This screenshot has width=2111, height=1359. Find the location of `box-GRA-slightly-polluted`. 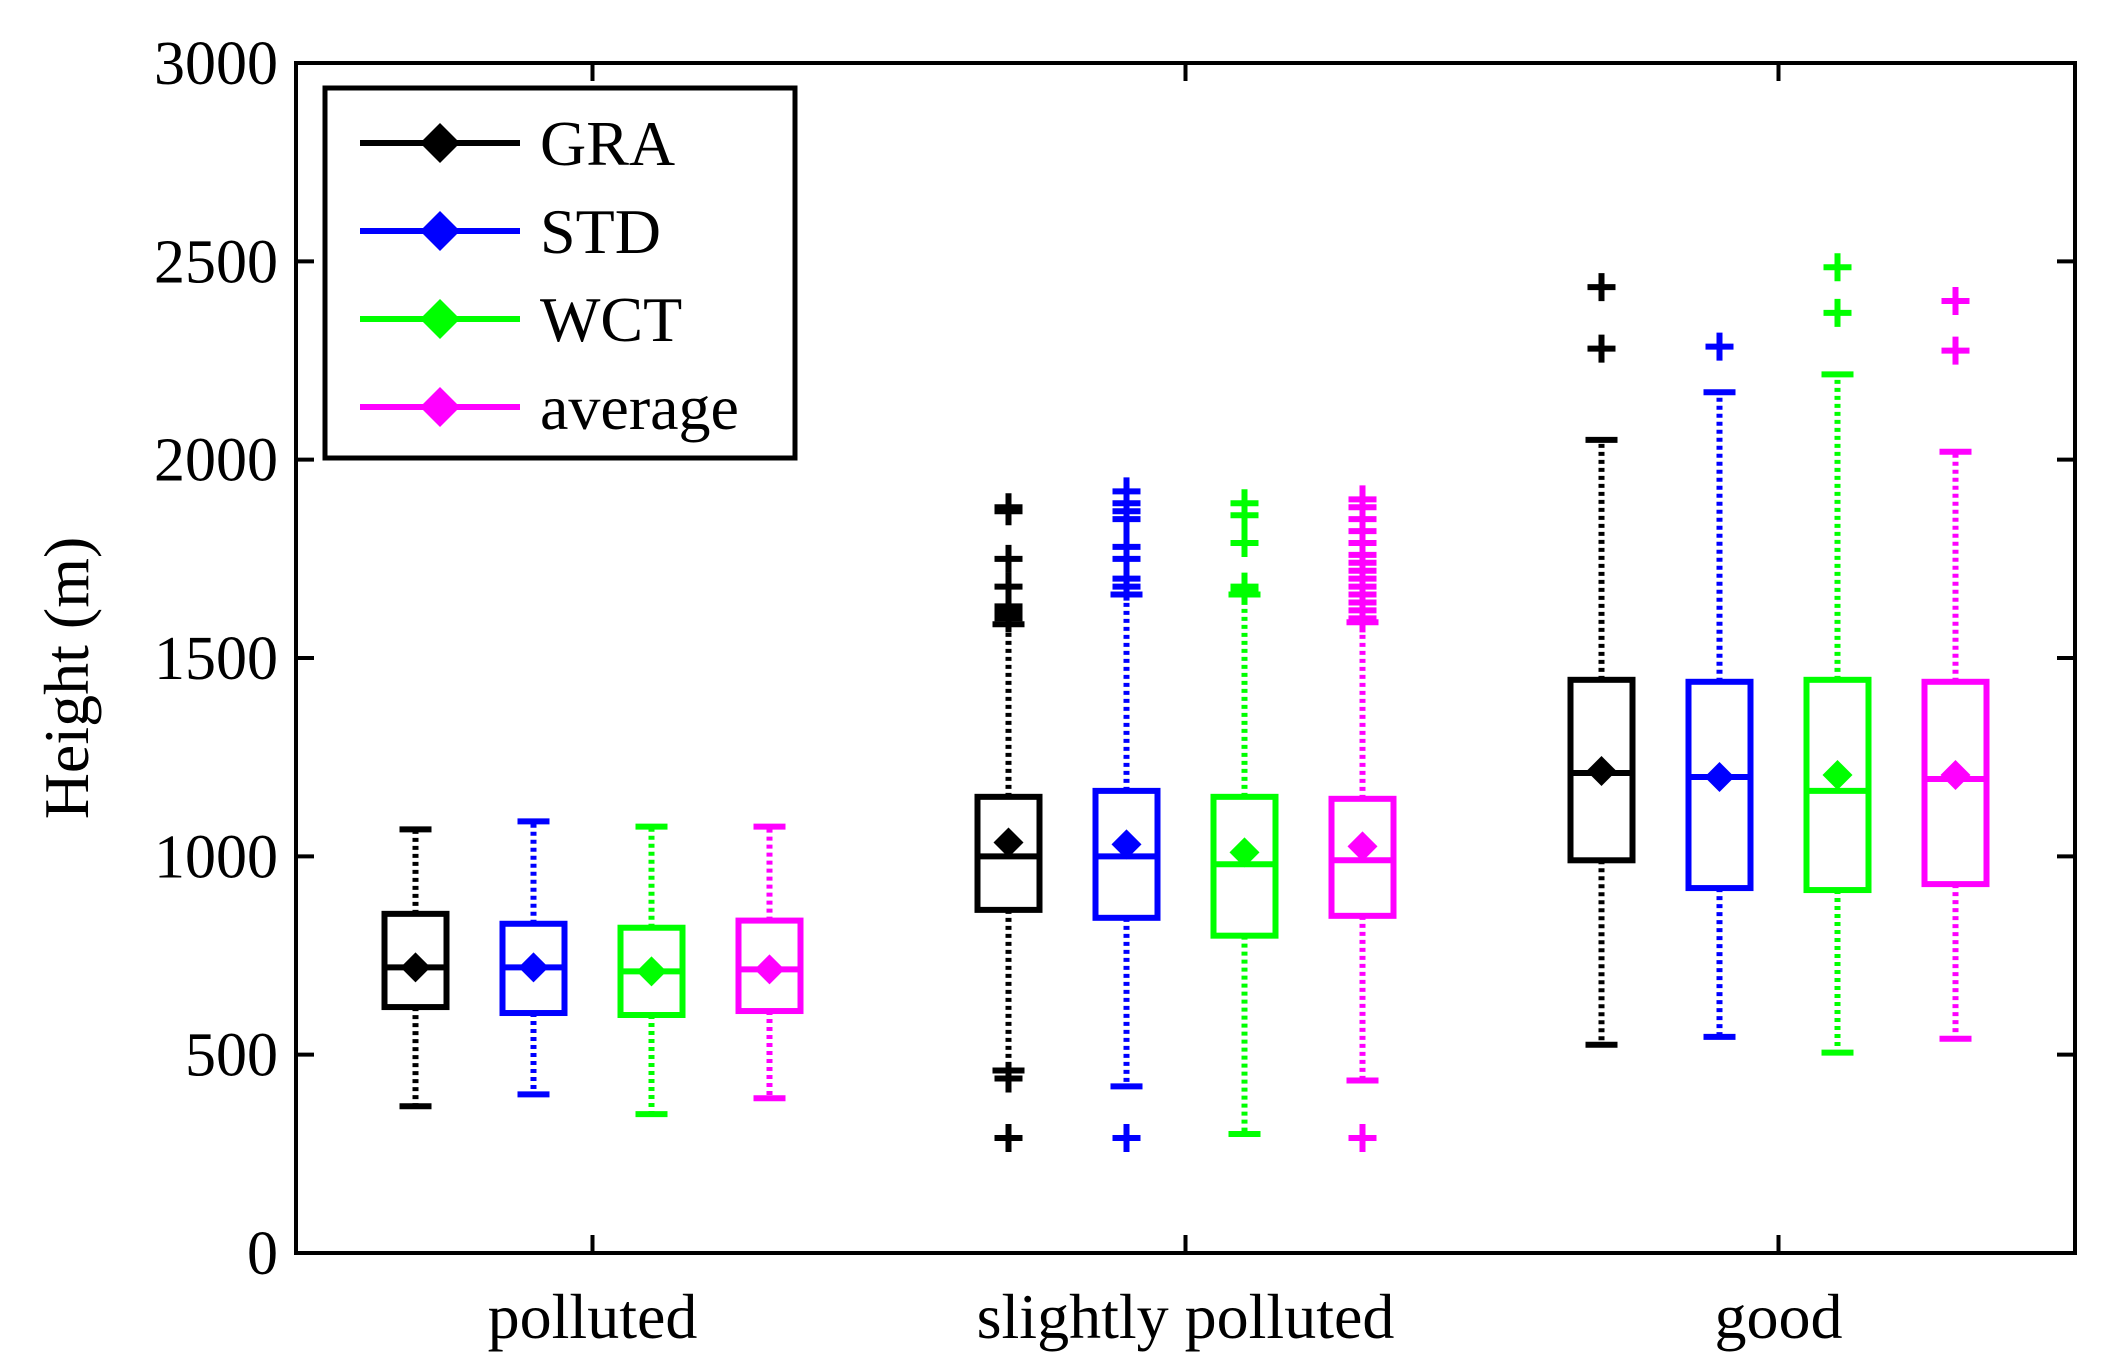

box-GRA-slightly-polluted is located at coordinates (1008, 822).